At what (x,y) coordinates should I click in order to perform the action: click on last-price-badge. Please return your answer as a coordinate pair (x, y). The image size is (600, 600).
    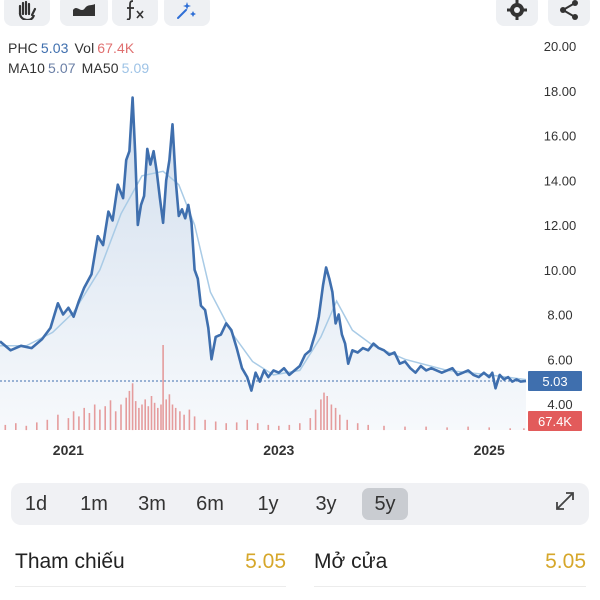
    Looking at the image, I should click on (555, 380).